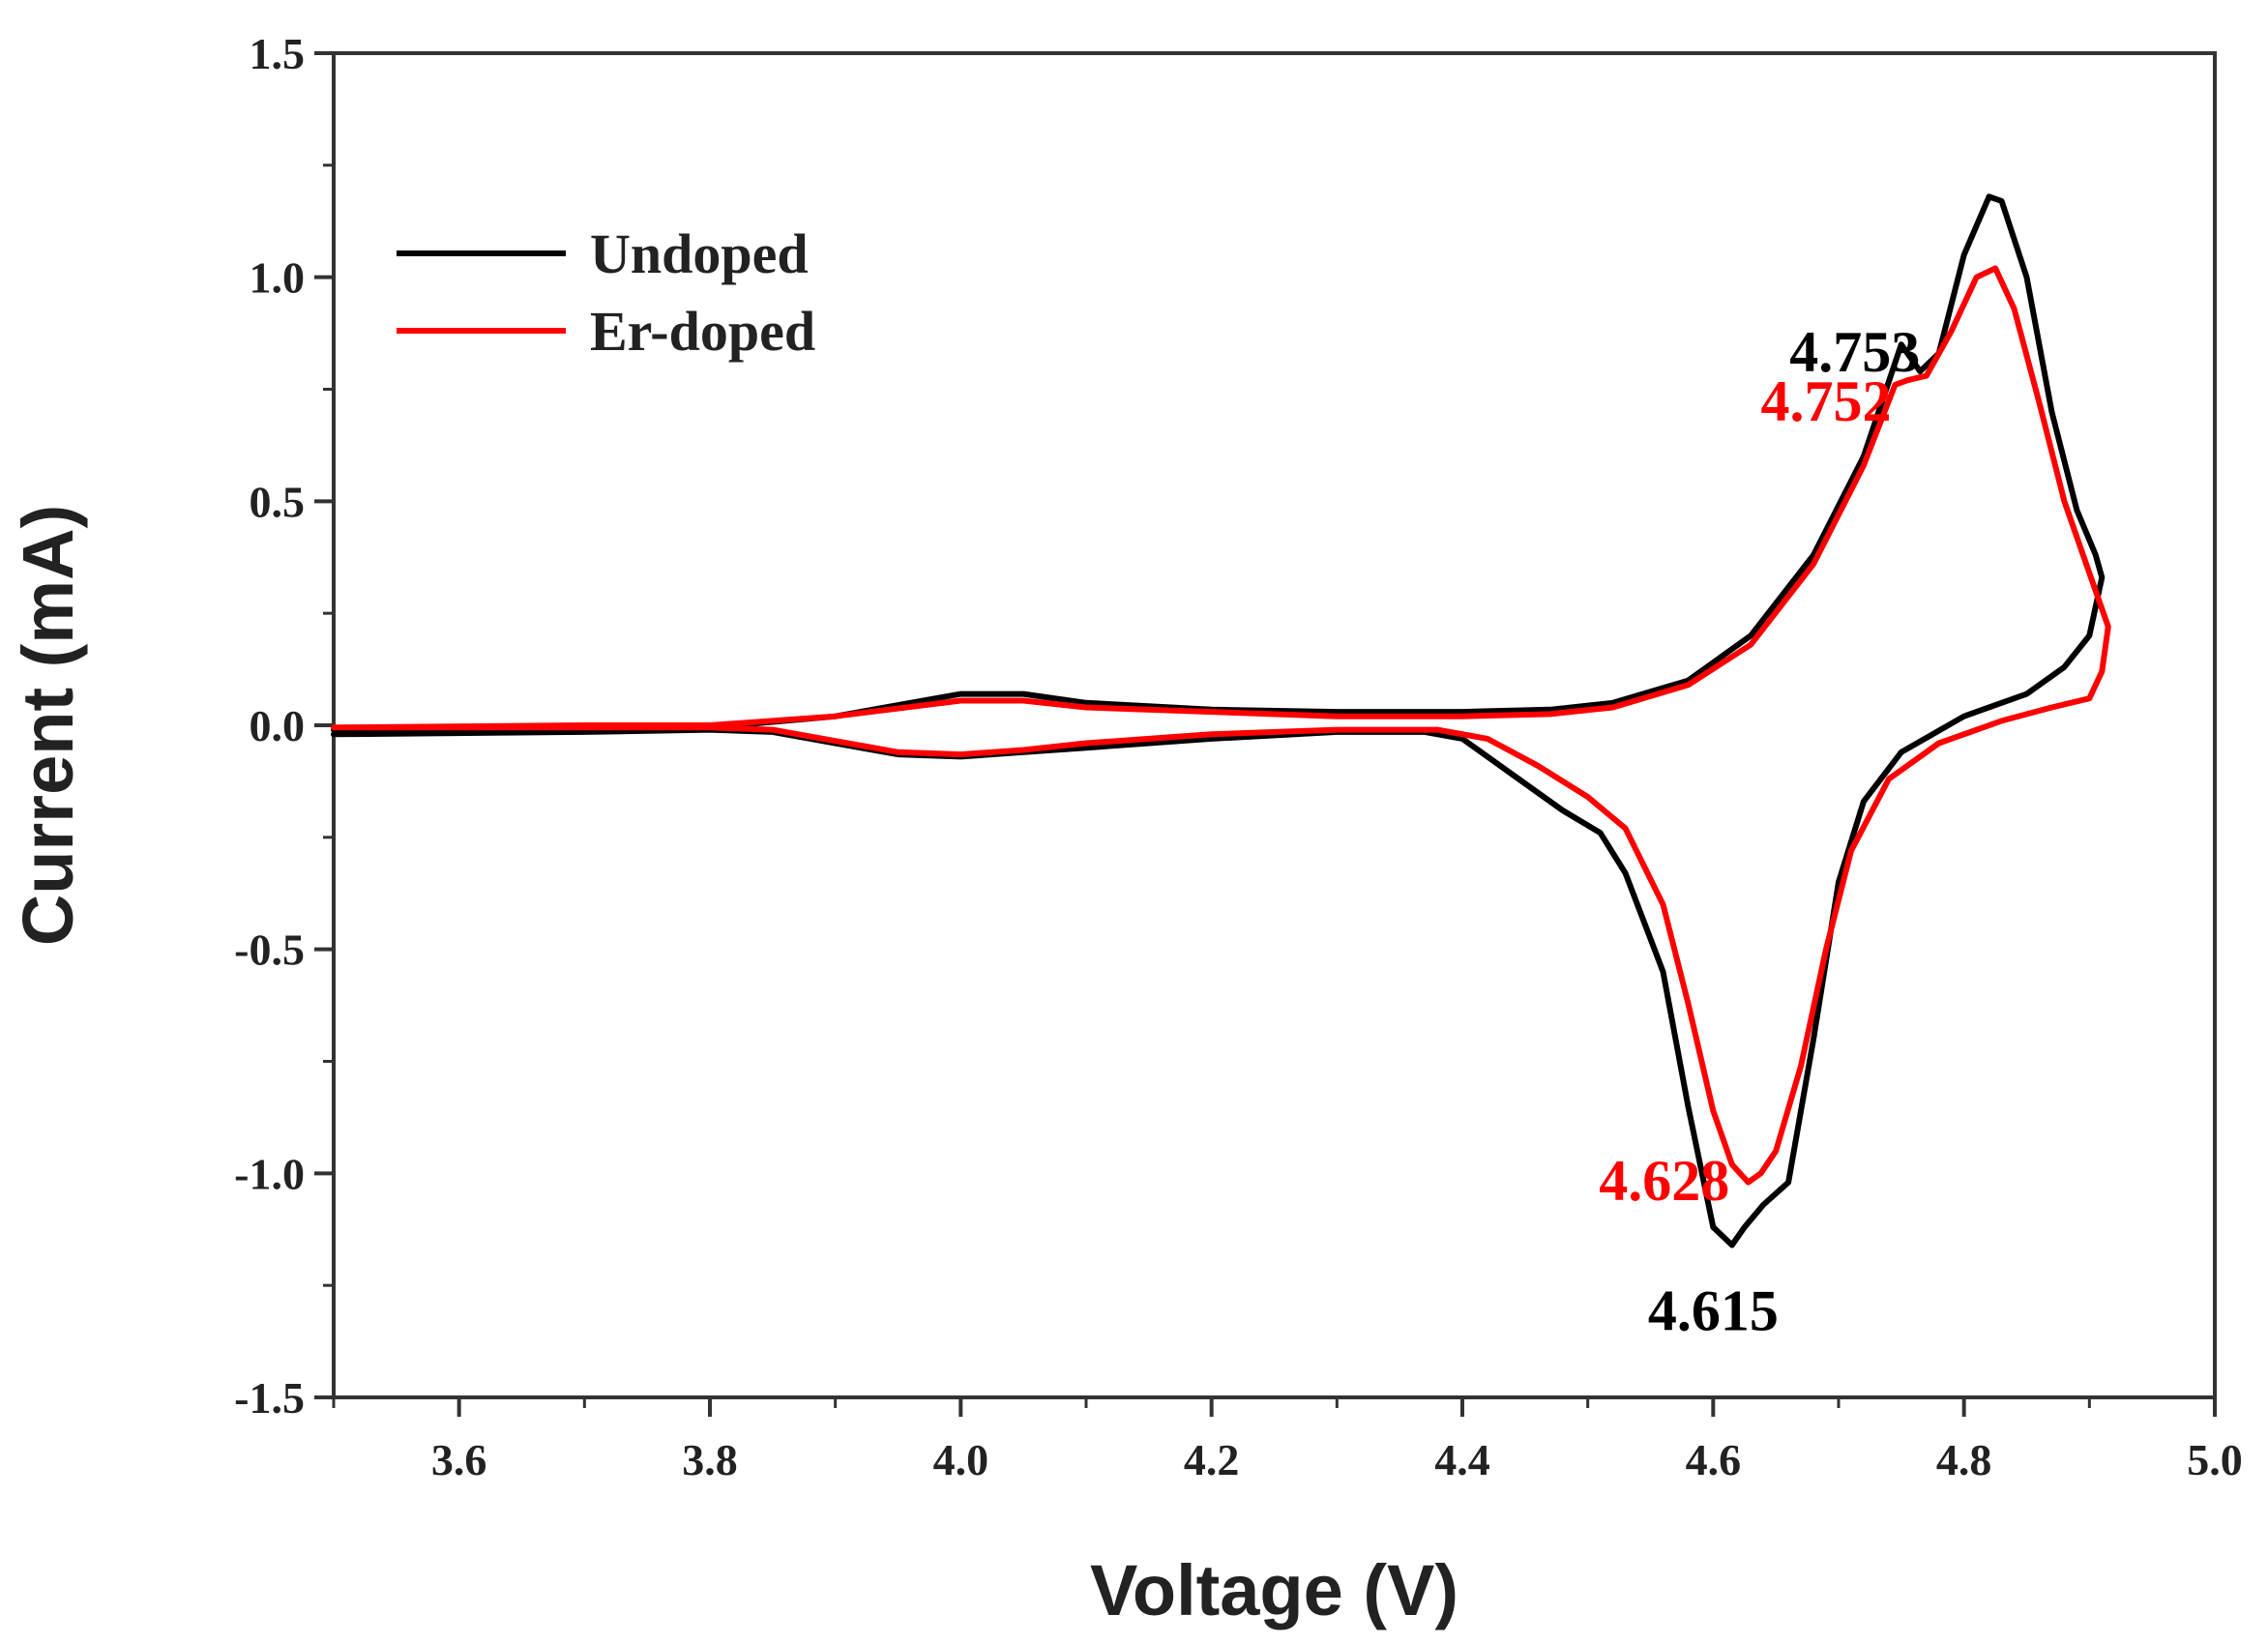 Image resolution: width=2268 pixels, height=1644 pixels. Describe the element at coordinates (1714, 1459) in the screenshot. I see `x-tick-label: 4.6` at that location.